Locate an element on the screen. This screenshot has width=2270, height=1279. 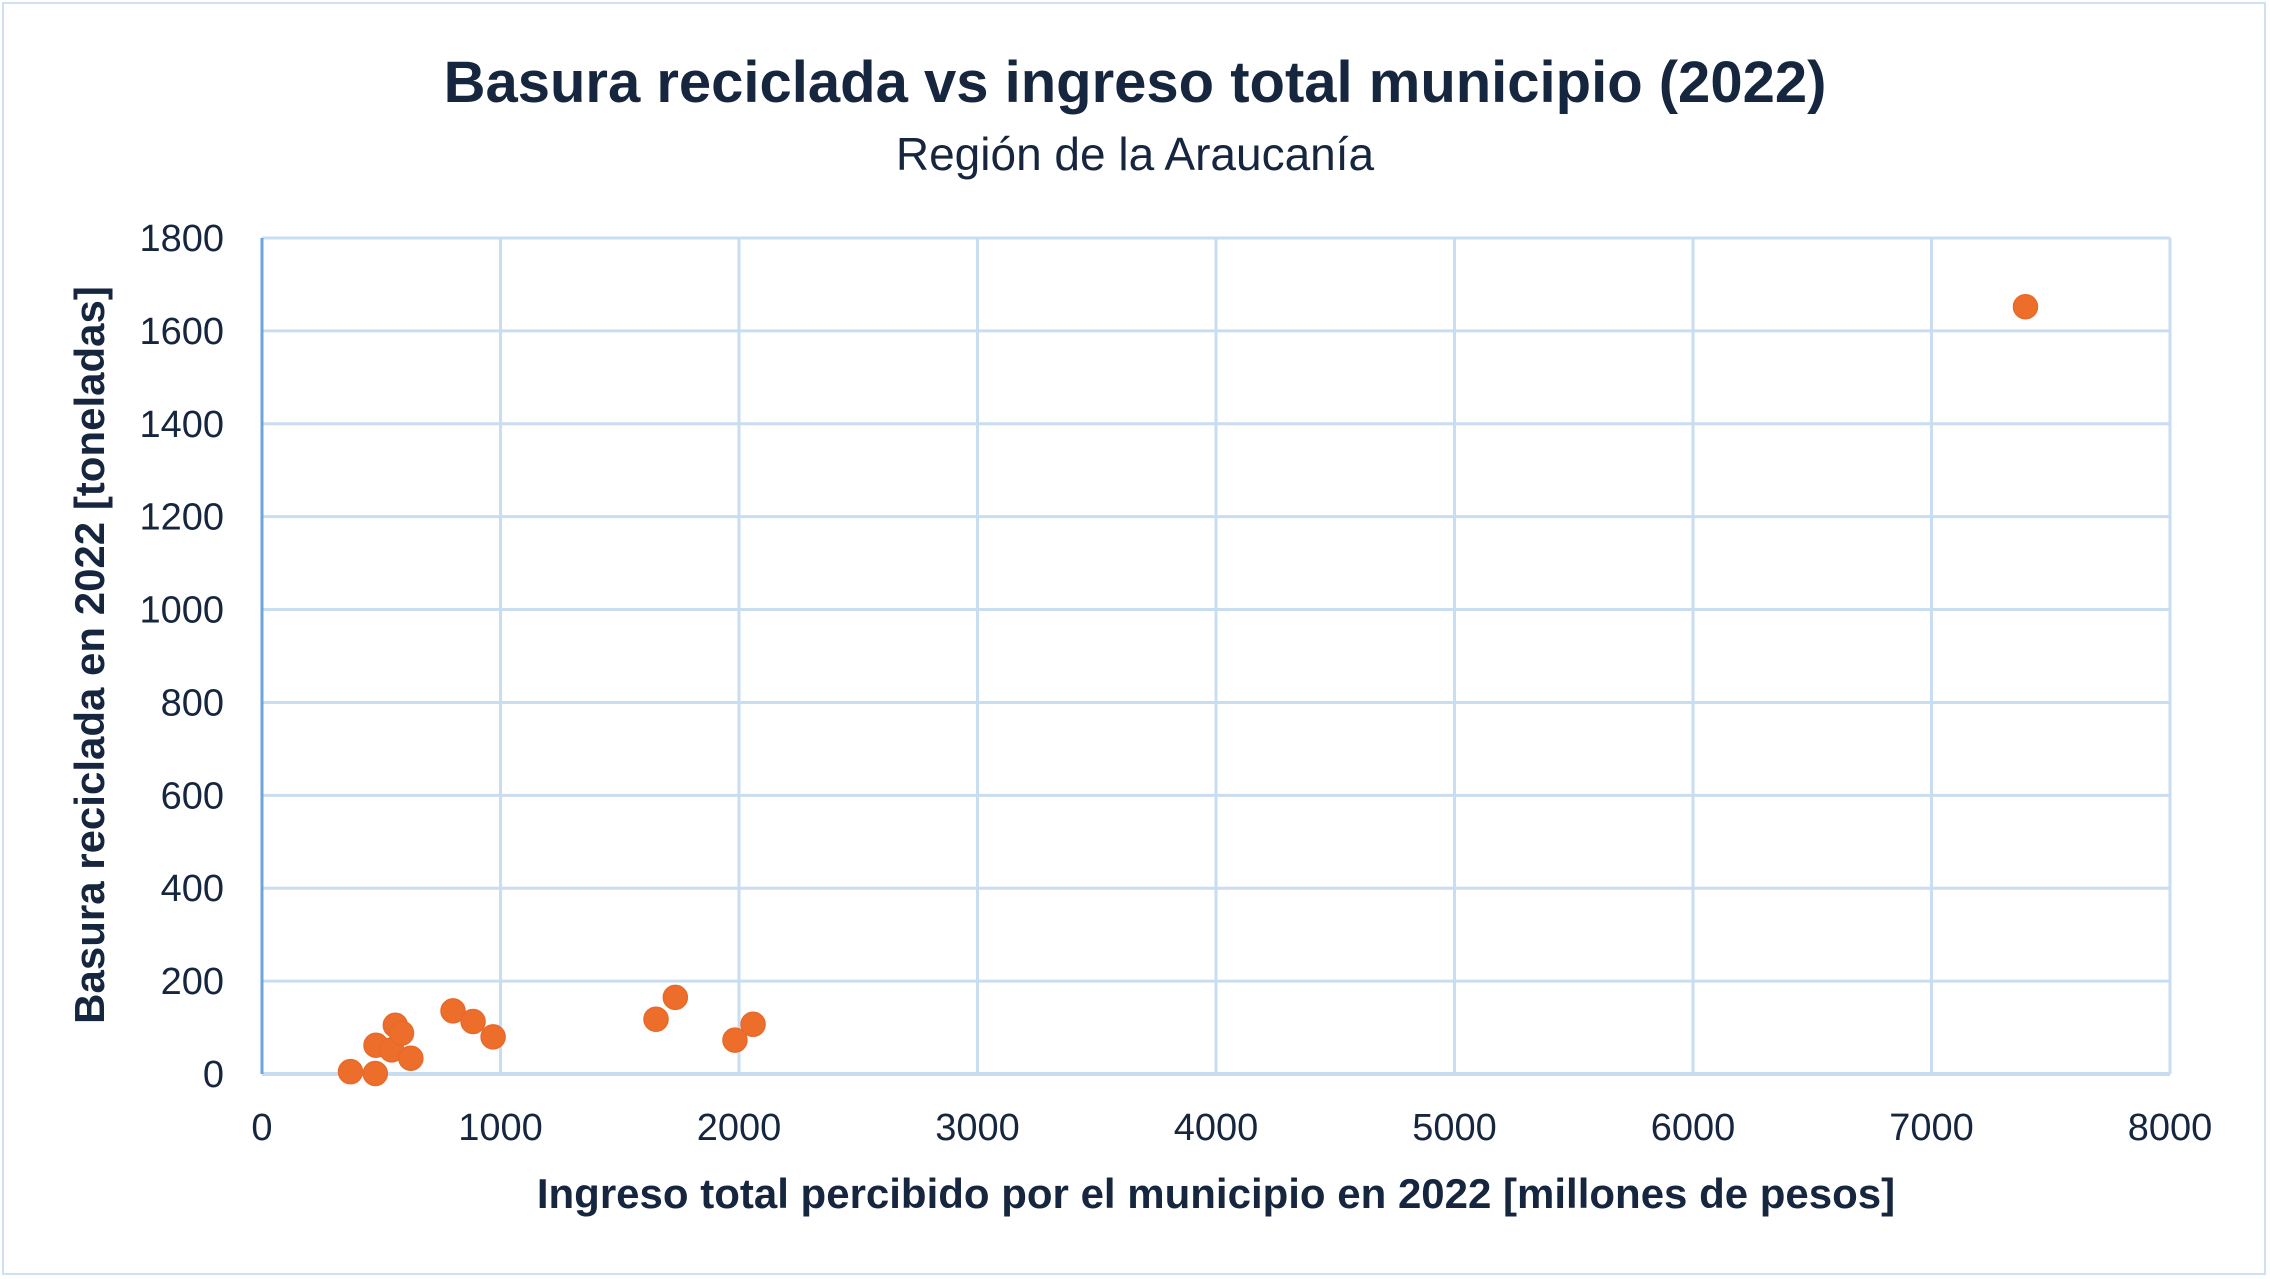
y-tick-label: 1800 is located at coordinates (181, 239).